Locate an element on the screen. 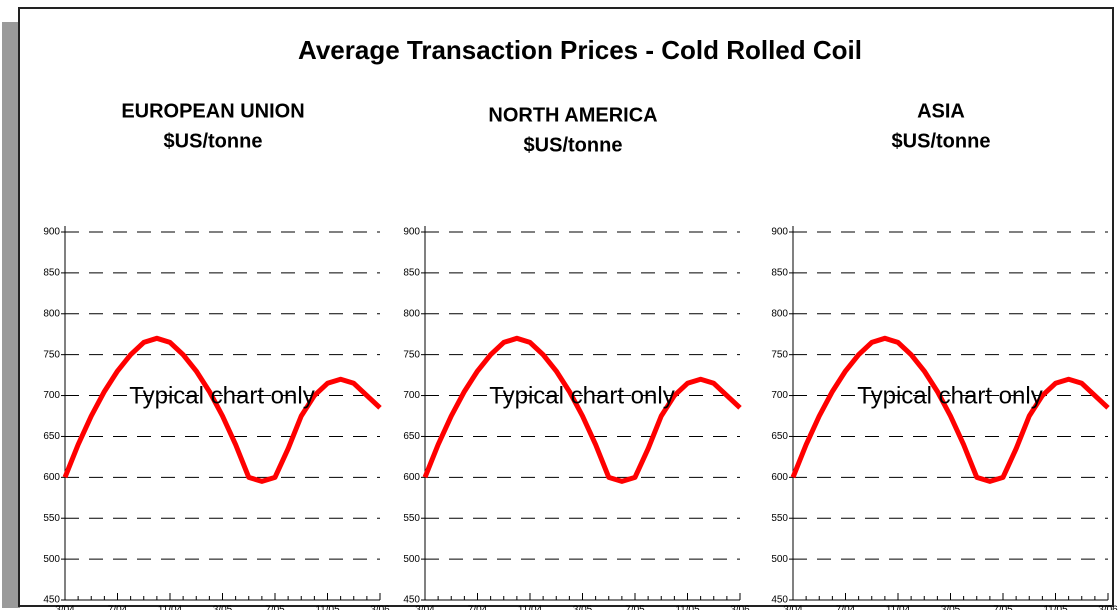 This screenshot has height=610, width=1120. chart-title: ASIA is located at coordinates (941, 111).